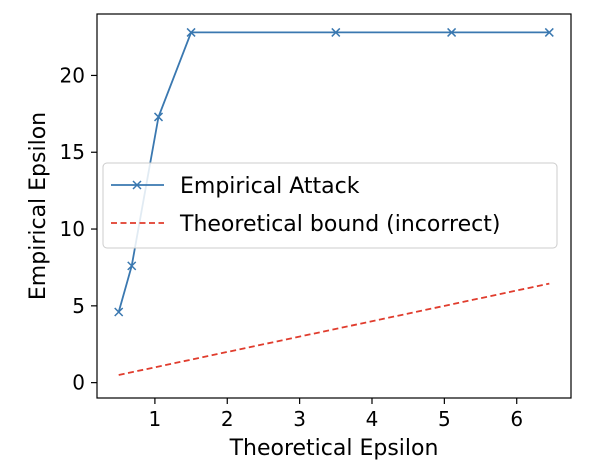 Image resolution: width=592 pixels, height=470 pixels. I want to click on y-axis-ticks: 0 5 10 15 20, so click(78, 229).